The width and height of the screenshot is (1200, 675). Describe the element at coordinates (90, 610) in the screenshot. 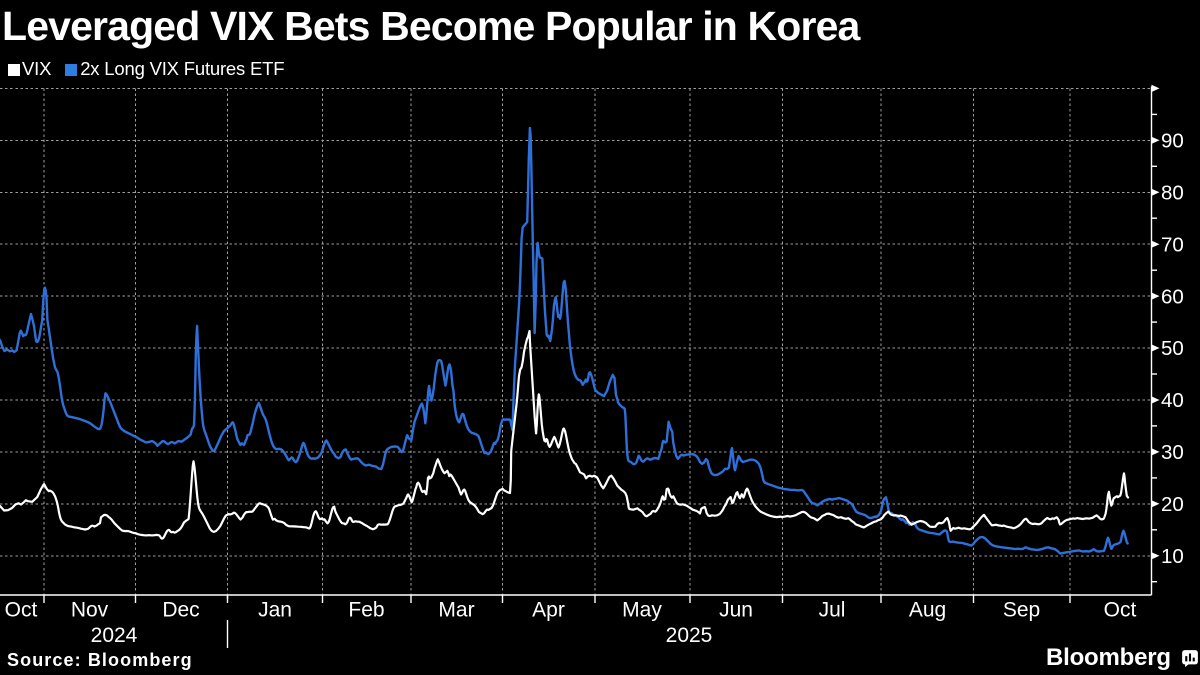

I see `svg-text: Nov` at that location.